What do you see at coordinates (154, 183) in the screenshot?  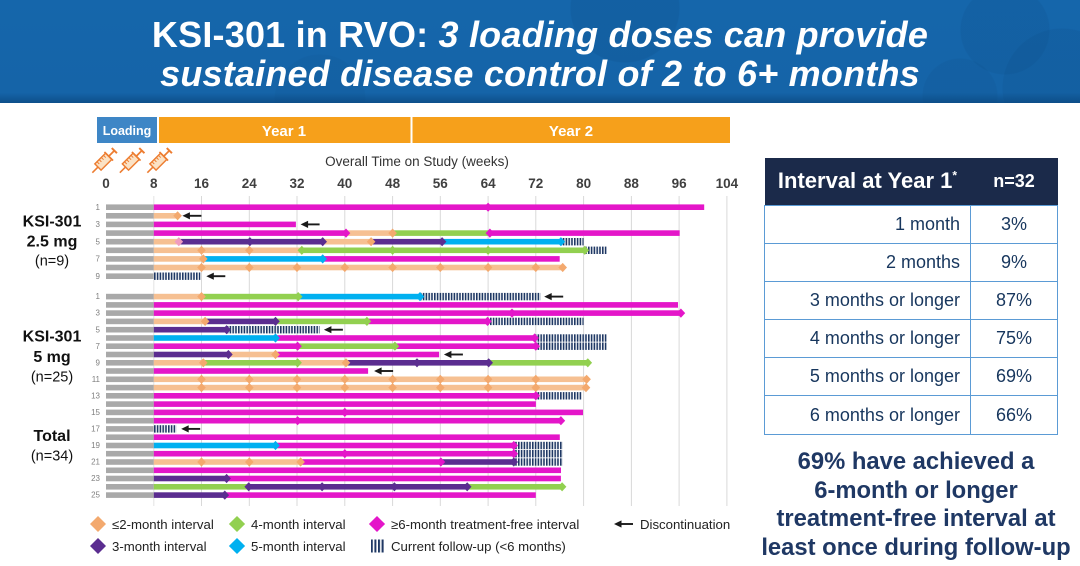 I see `svg-text: 8` at bounding box center [154, 183].